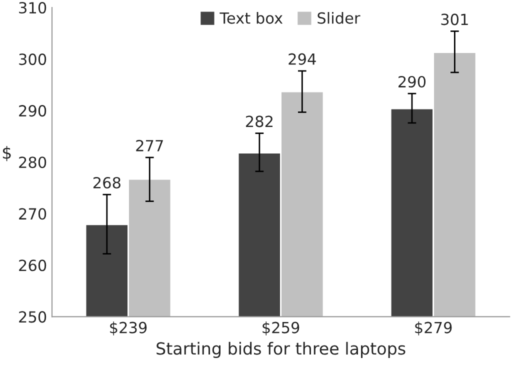  Describe the element at coordinates (251, 18) in the screenshot. I see `legend-label: Text box` at that location.